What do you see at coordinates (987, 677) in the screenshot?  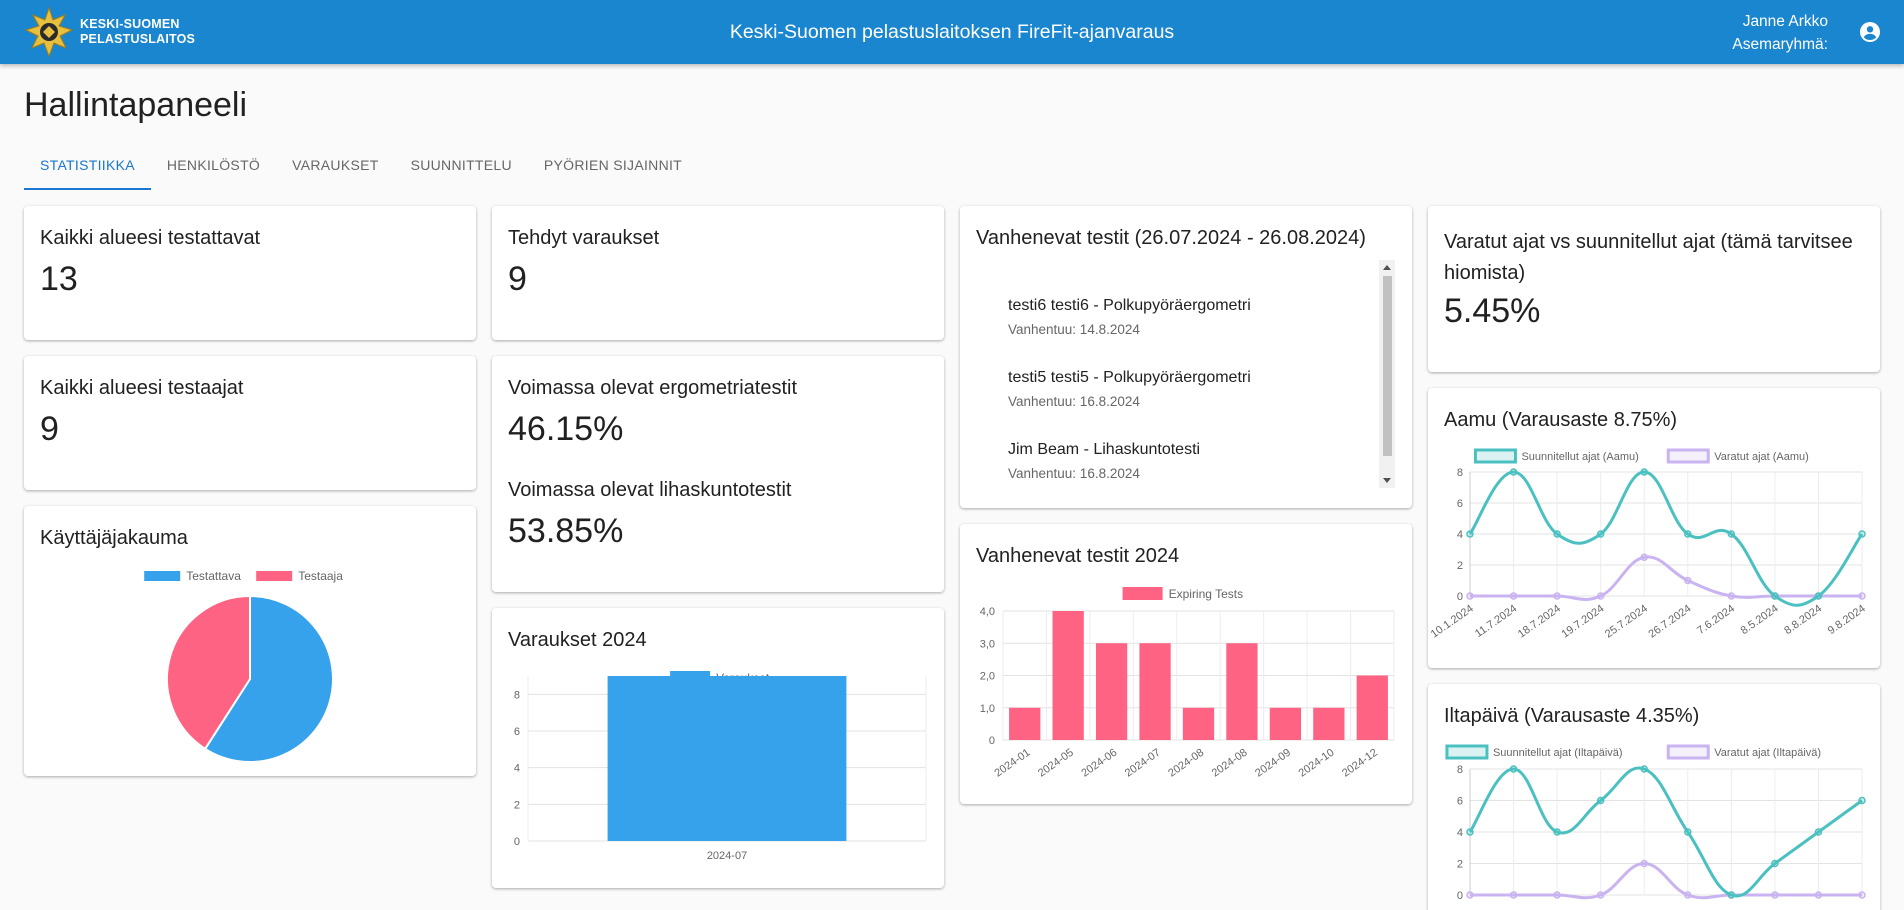 I see `y-tick-label: 2,0` at bounding box center [987, 677].